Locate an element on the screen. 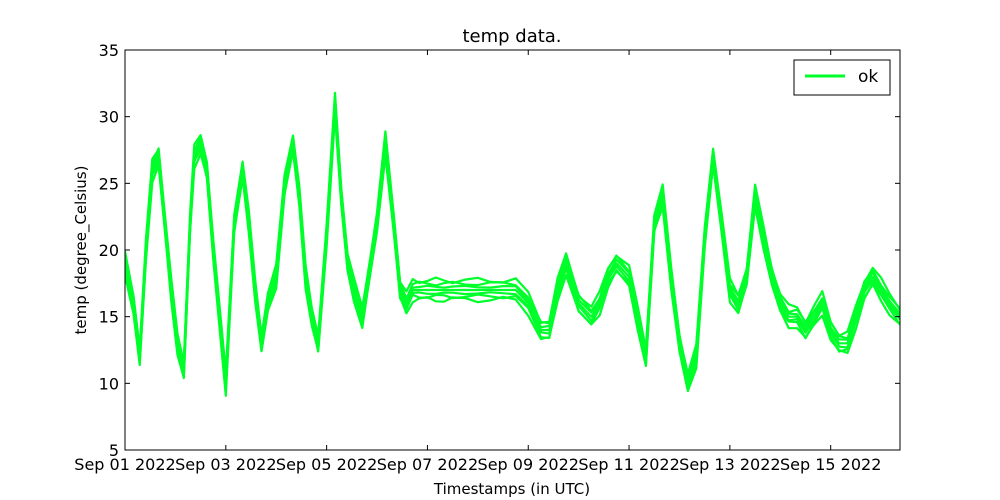 The height and width of the screenshot is (500, 1000). x-tick-label: Sep 09 2022 is located at coordinates (528, 464).